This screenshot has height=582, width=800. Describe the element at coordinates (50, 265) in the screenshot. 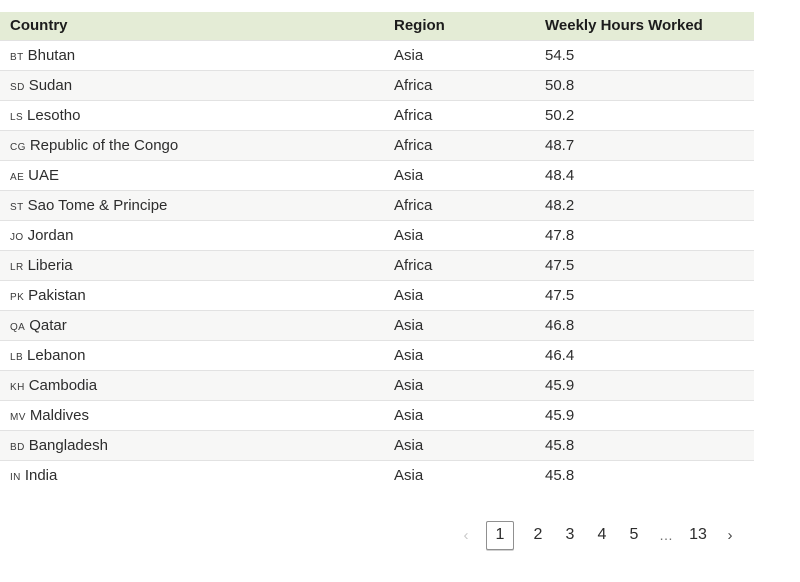

I see `country-name: Liberia` at that location.